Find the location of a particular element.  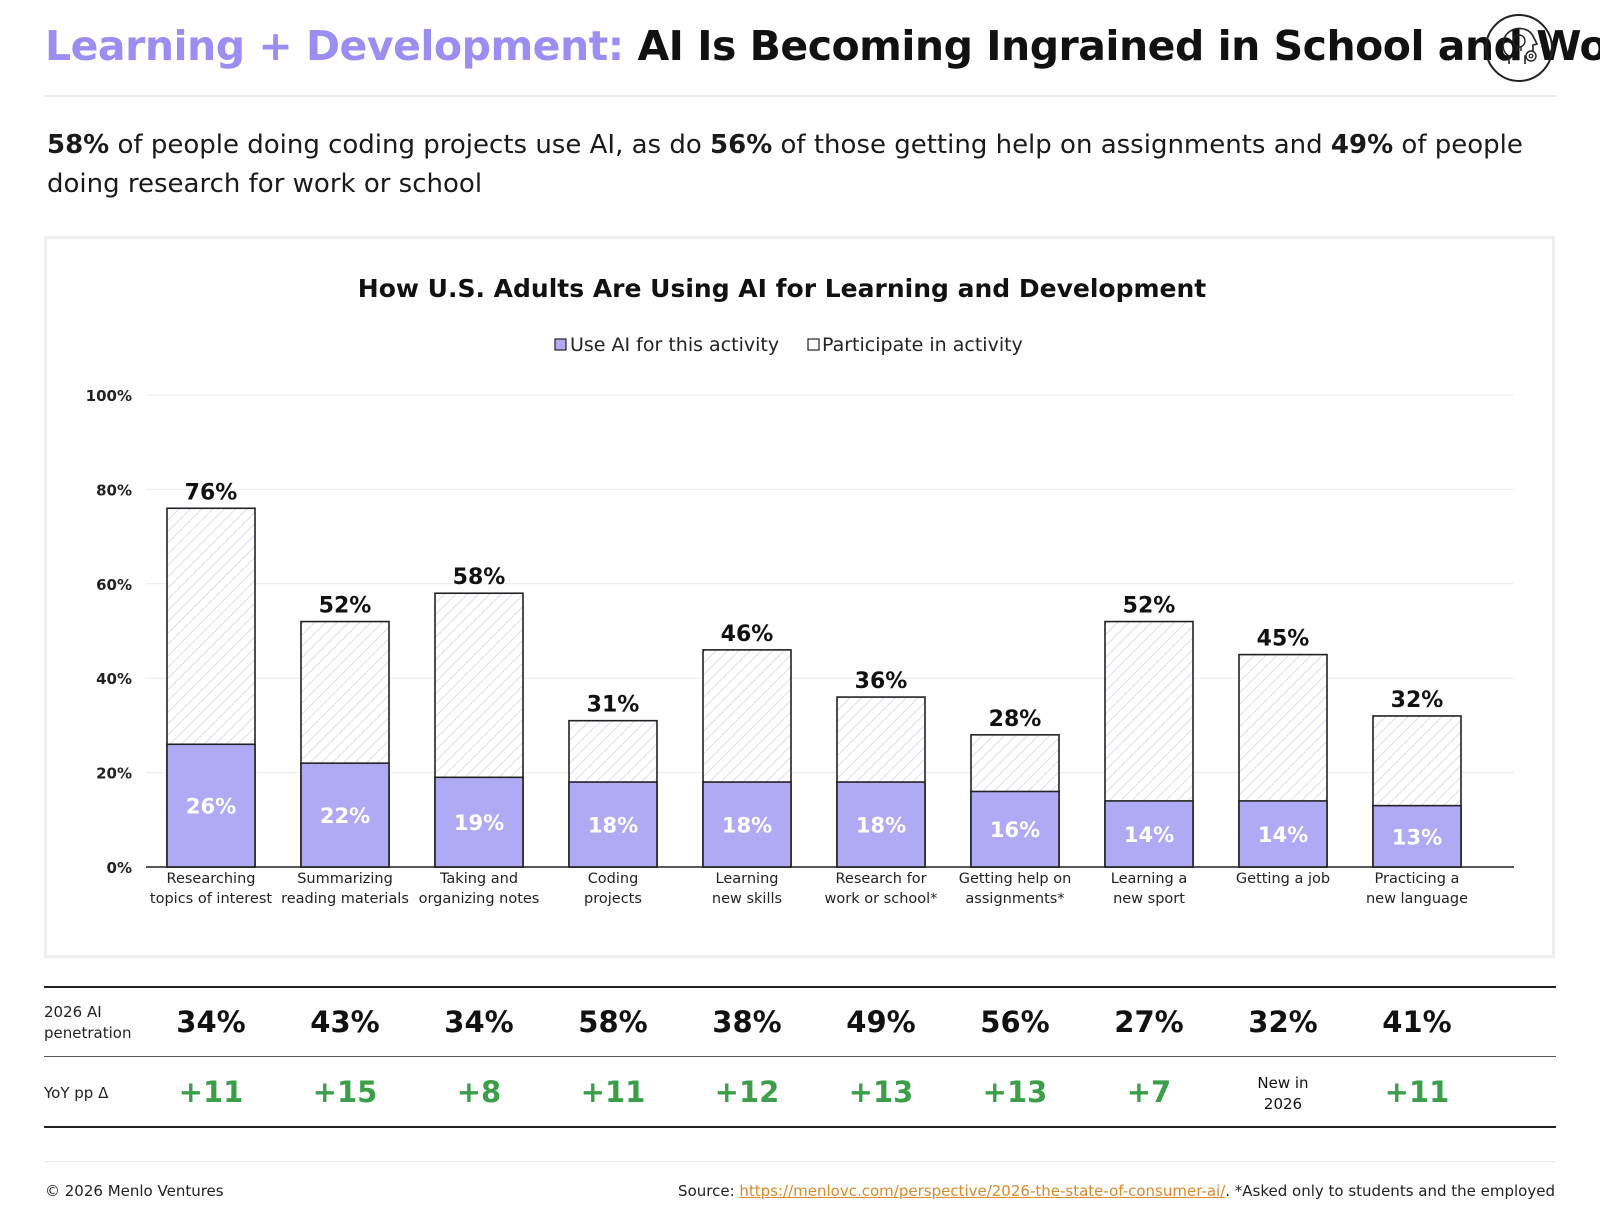

data-label-use-ai: 19% is located at coordinates (479, 823).